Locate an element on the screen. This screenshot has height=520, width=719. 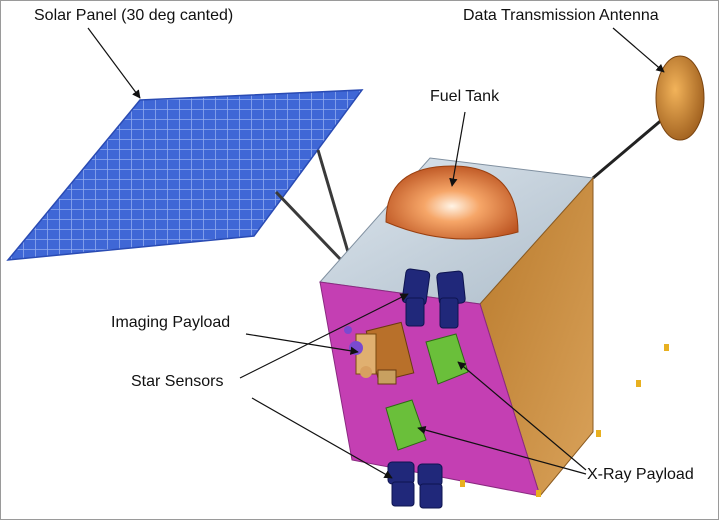
panel-struts is located at coordinates (312, 206).